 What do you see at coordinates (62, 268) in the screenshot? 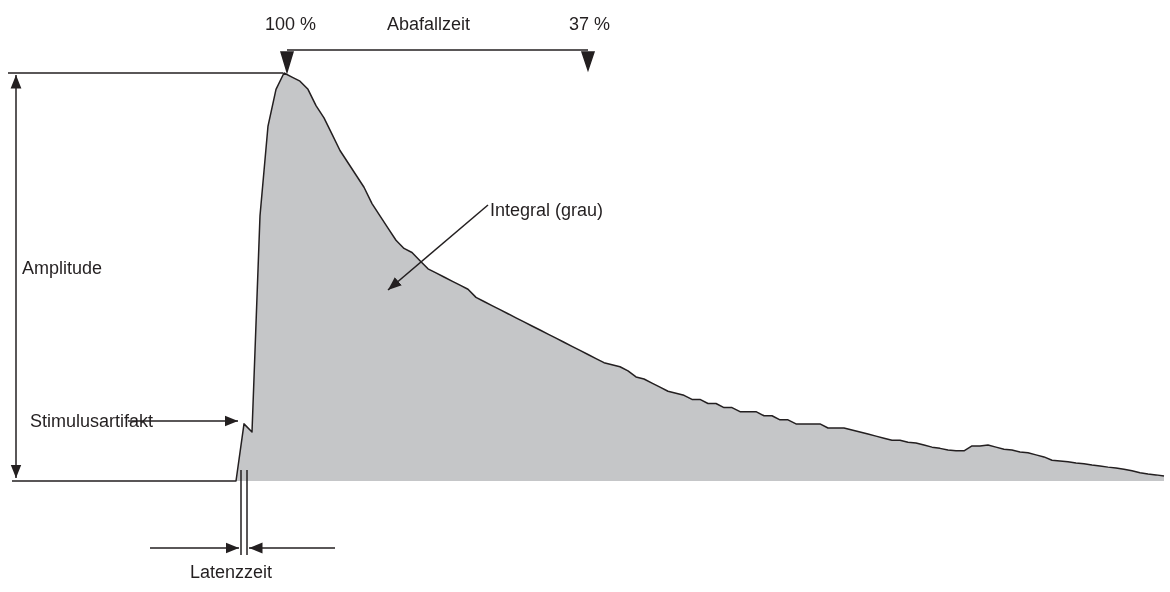
I see `annotation: Amplitude` at bounding box center [62, 268].